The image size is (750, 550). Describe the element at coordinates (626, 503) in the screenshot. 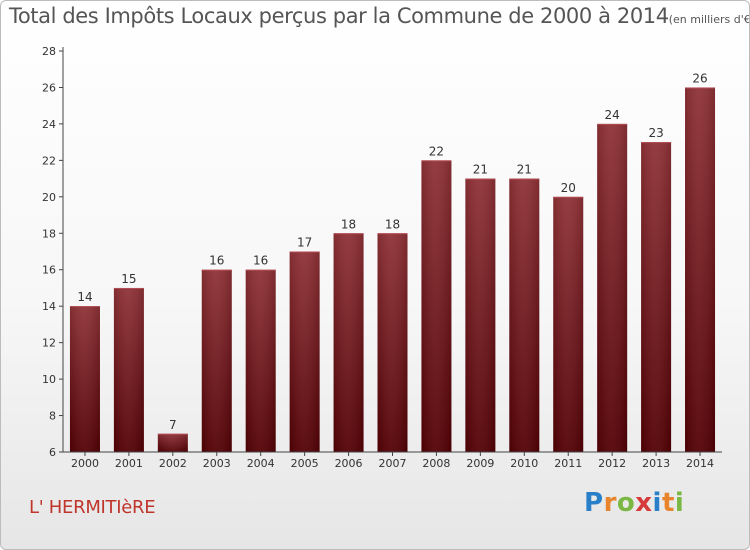

I see `logo-letter: o` at that location.